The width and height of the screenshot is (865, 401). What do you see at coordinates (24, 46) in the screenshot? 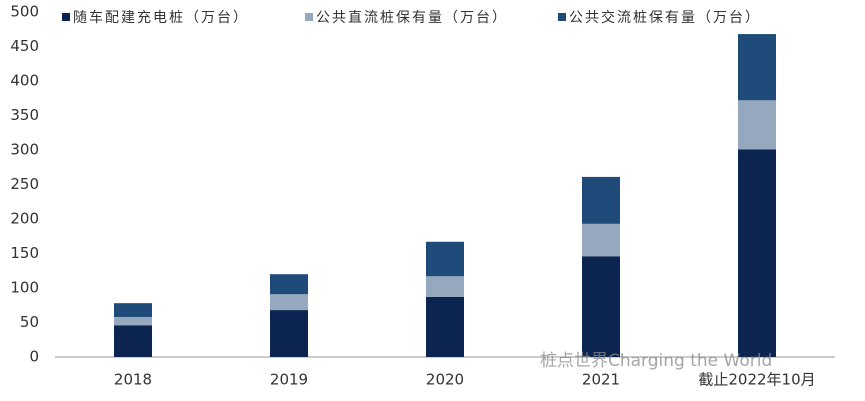
I see `y-tick-label: 450` at bounding box center [24, 46].